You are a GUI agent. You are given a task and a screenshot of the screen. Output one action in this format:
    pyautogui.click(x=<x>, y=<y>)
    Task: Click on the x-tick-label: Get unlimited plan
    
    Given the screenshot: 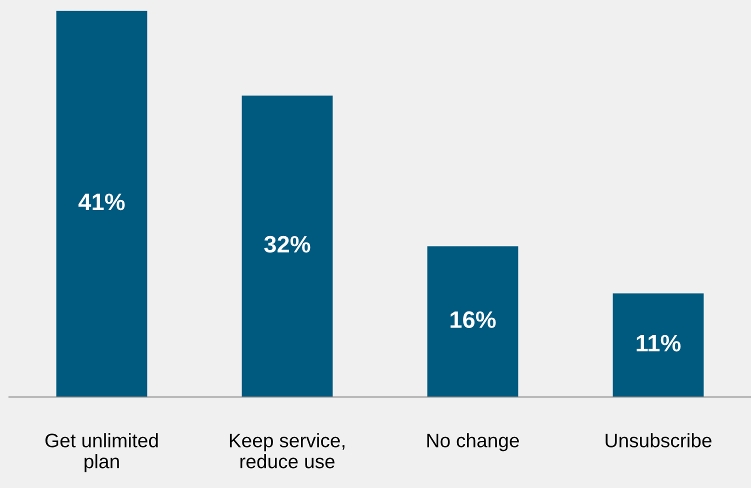 What is the action you would take?
    pyautogui.click(x=101, y=452)
    